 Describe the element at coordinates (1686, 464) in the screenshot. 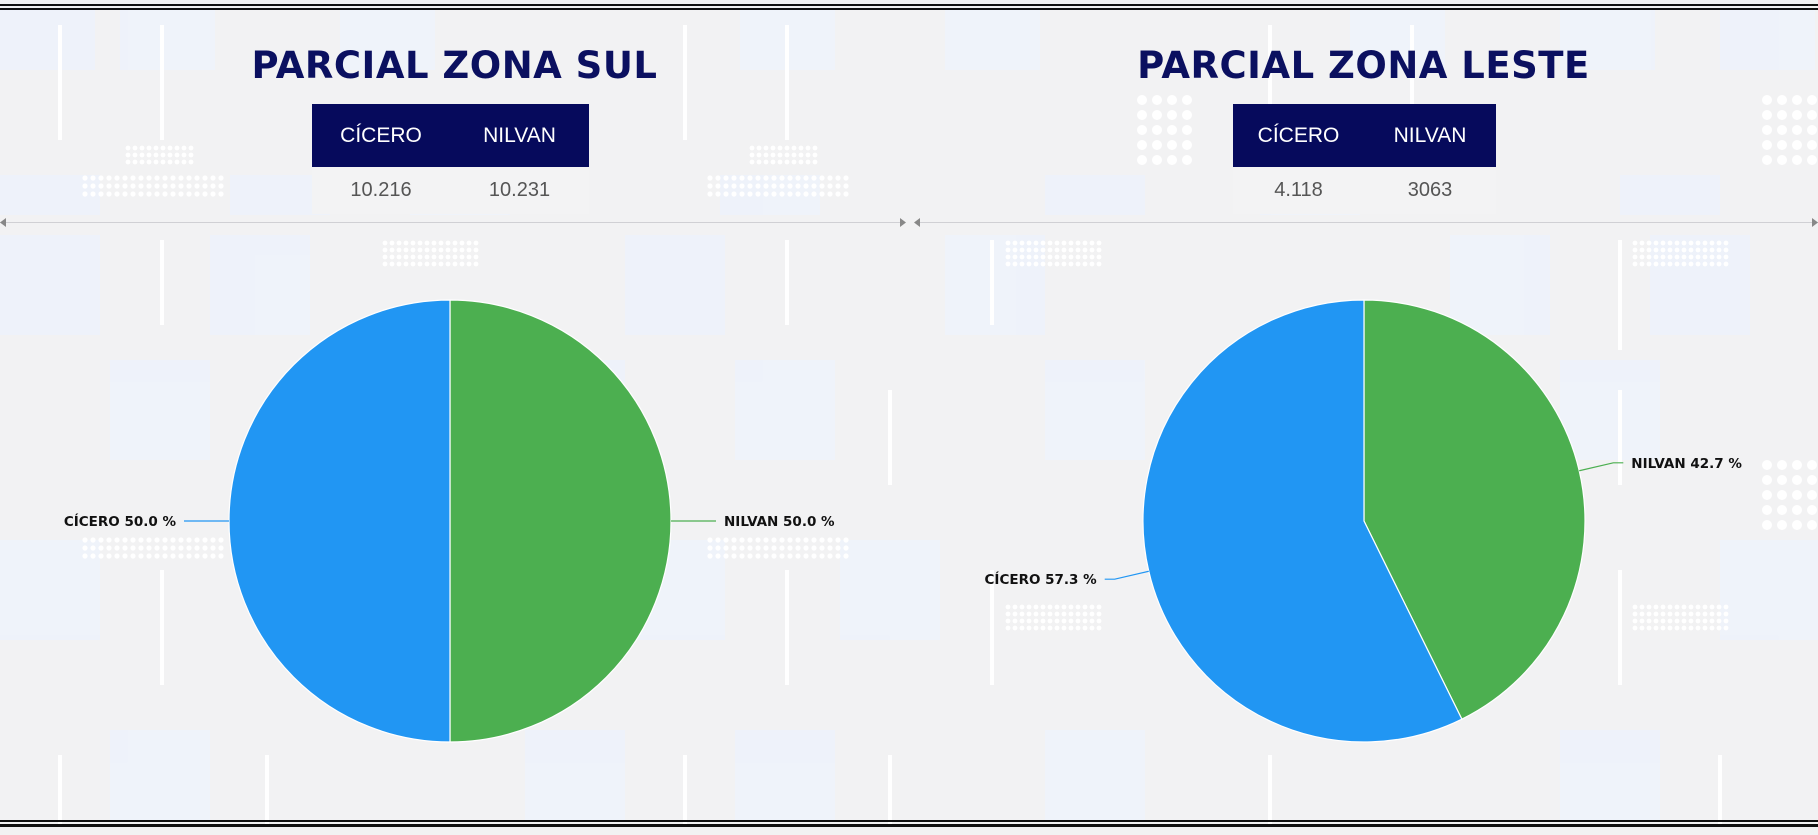

I see `slice-label: NILVAN 42.7 %` at that location.